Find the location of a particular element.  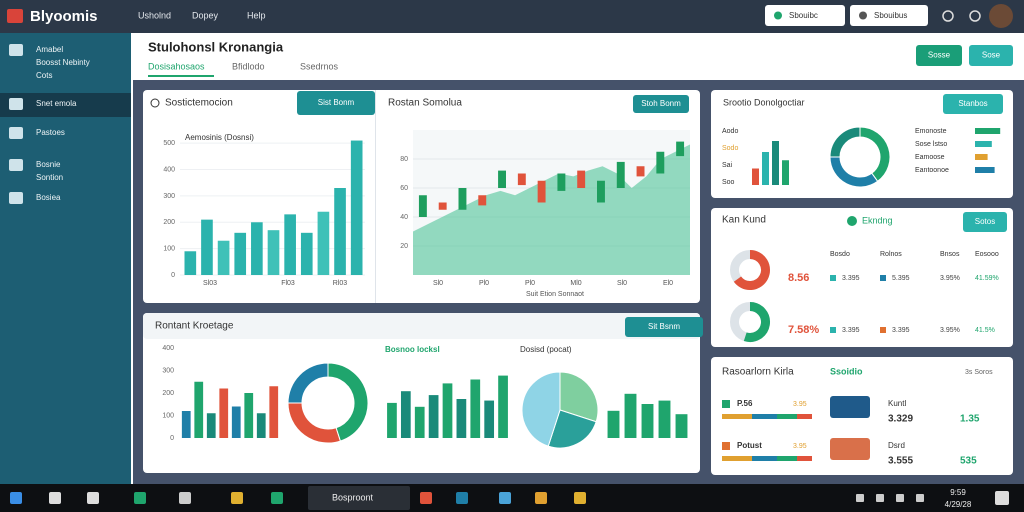

resource-name: Kuntl is located at coordinates (897, 403).